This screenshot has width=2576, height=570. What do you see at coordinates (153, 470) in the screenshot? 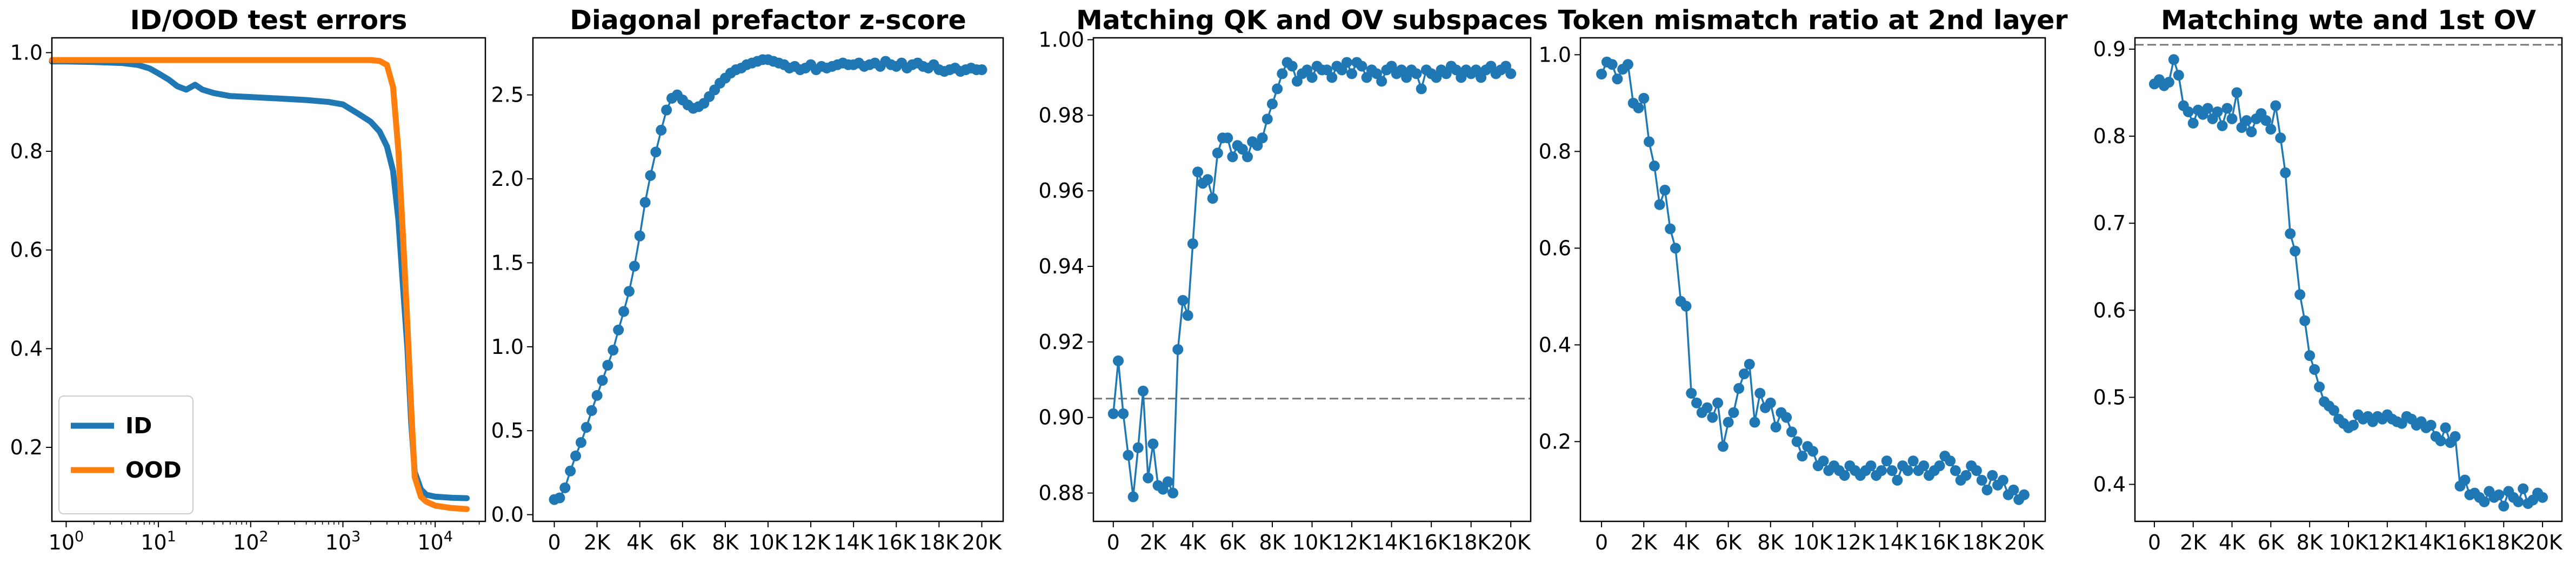
I see `legend-label: OOD` at bounding box center [153, 470].